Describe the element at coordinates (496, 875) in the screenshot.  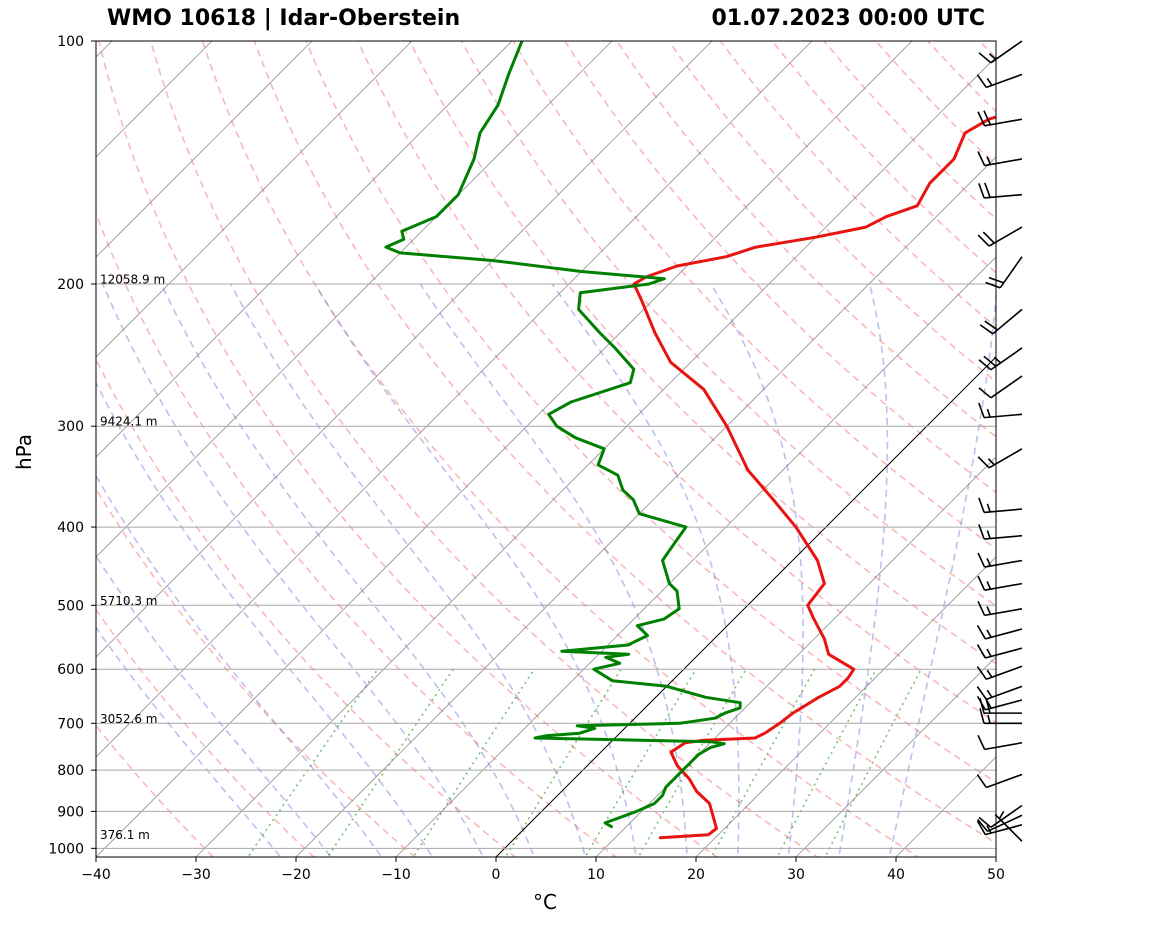
I see `x-tick-label: 0` at that location.